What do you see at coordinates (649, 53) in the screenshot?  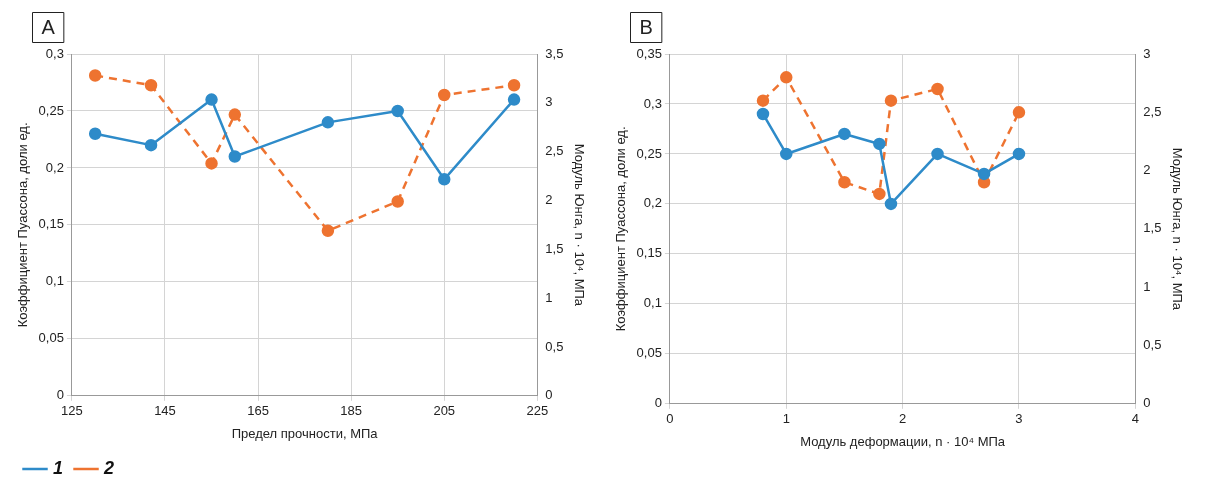 I see `y-tick-label: 0,35` at bounding box center [649, 53].